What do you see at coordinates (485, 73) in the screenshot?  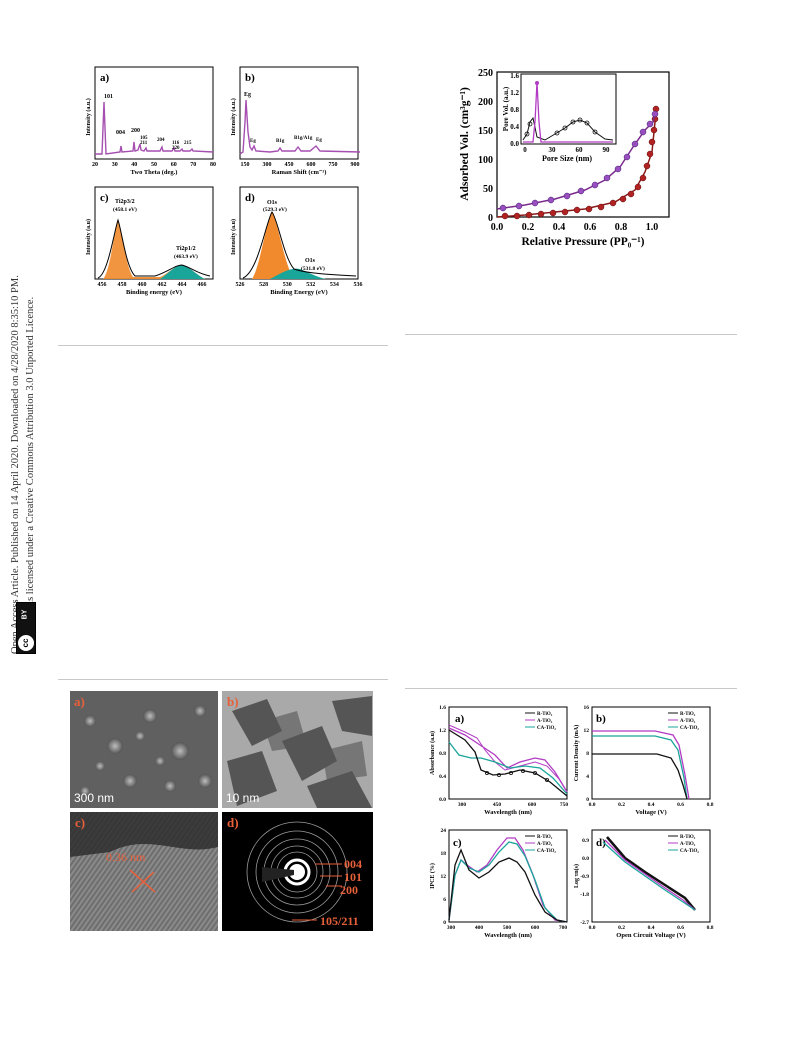 I see `svg-text: 250` at bounding box center [485, 73].